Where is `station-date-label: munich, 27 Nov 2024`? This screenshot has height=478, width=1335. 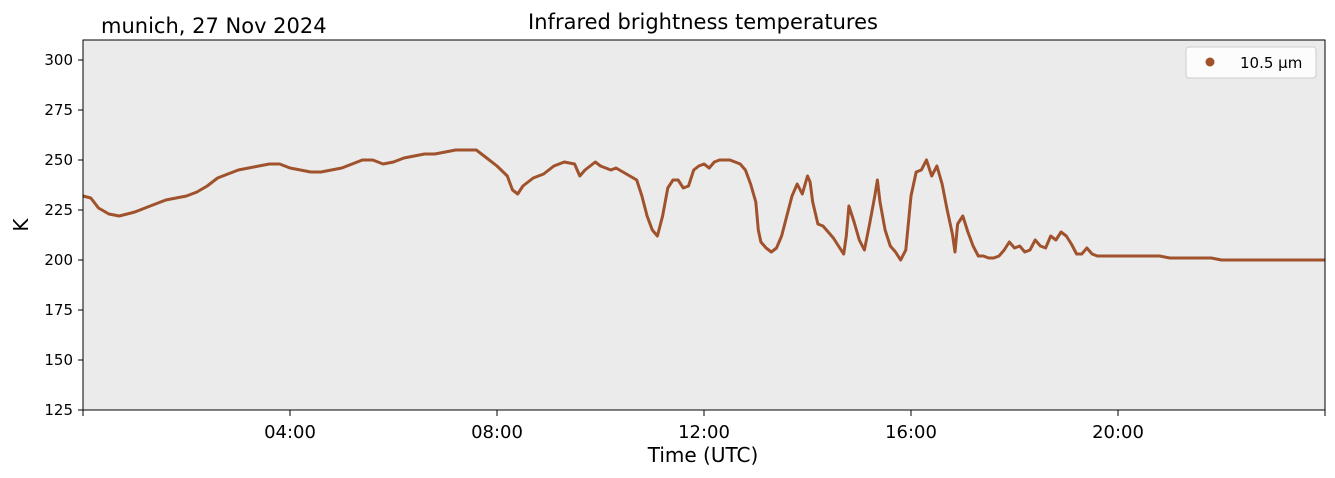
station-date-label: munich, 27 Nov 2024 is located at coordinates (214, 26).